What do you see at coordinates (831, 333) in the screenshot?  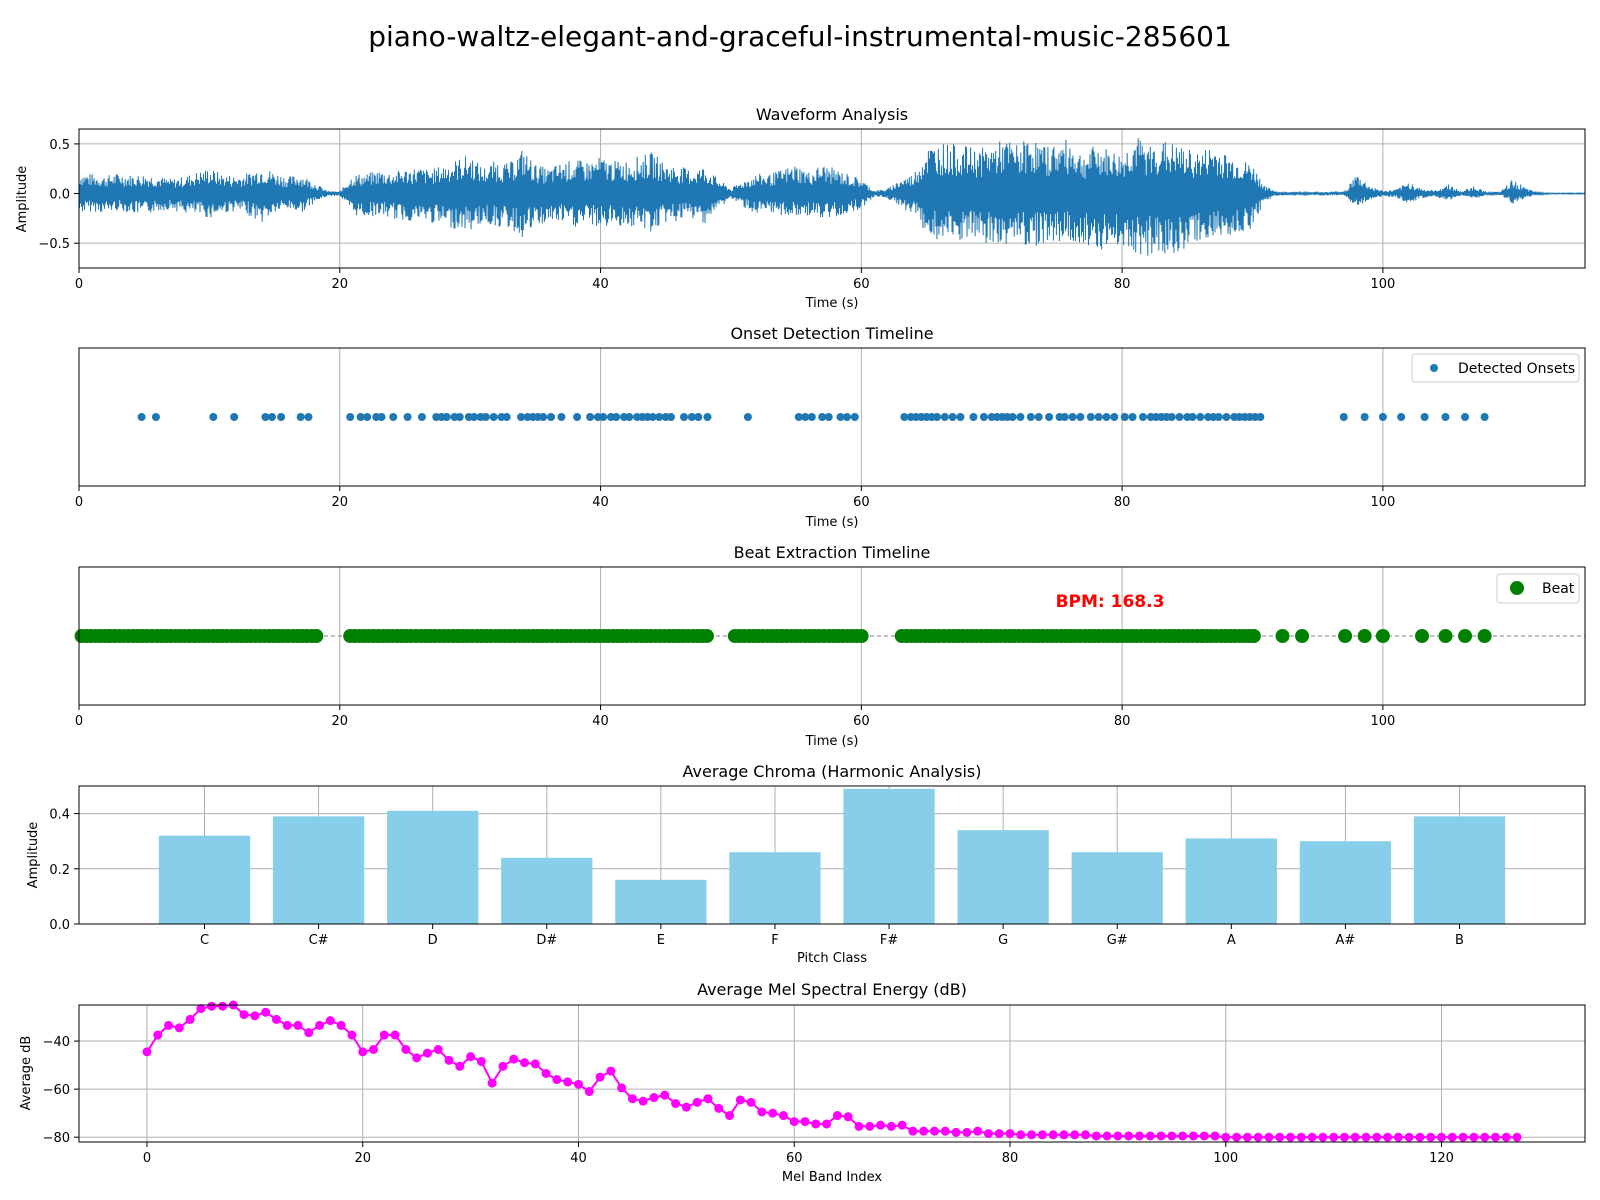 I see `onset-title: Onset Detection Timeline` at bounding box center [831, 333].